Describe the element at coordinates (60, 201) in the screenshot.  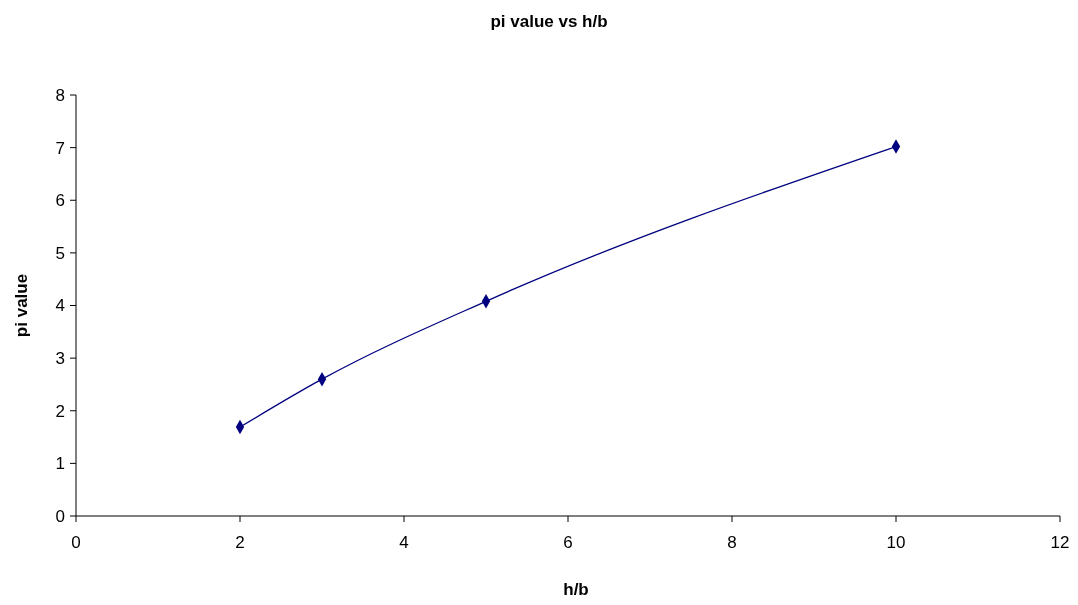
I see `y-tick-label: 6` at that location.